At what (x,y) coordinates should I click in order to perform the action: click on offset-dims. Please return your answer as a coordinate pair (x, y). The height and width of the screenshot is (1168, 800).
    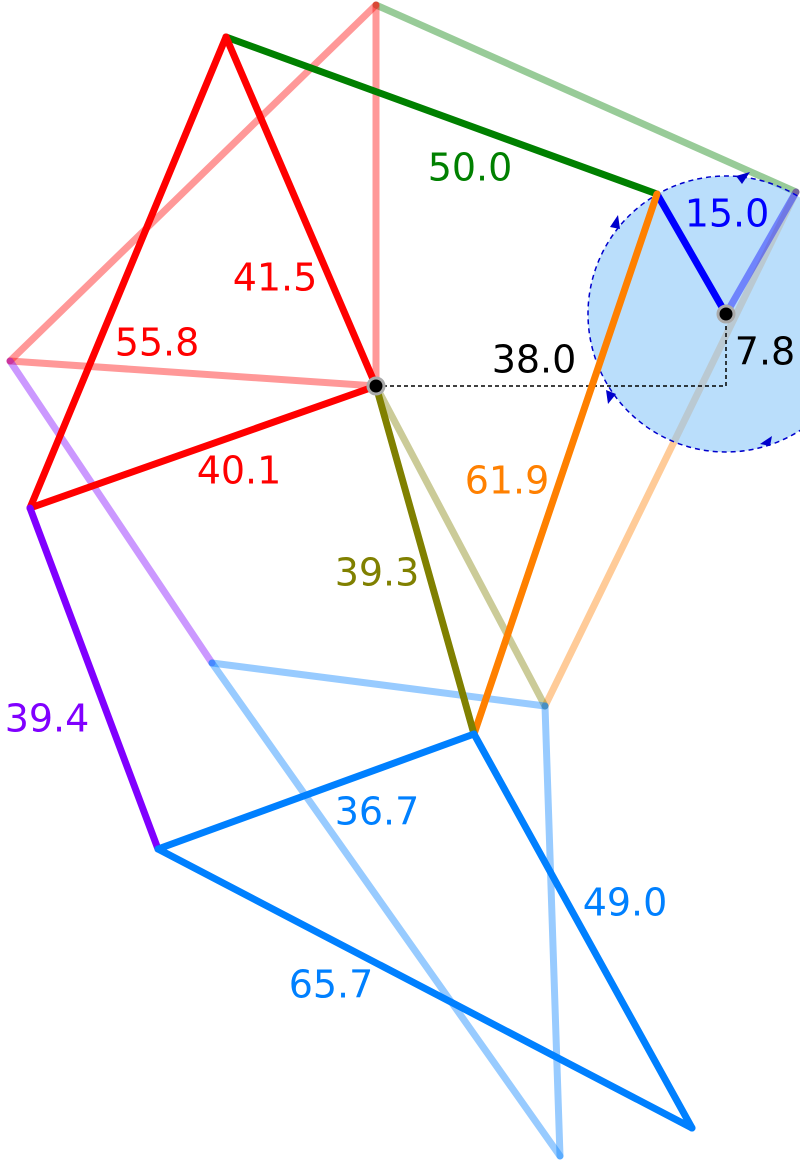
    Looking at the image, I should click on (551, 350).